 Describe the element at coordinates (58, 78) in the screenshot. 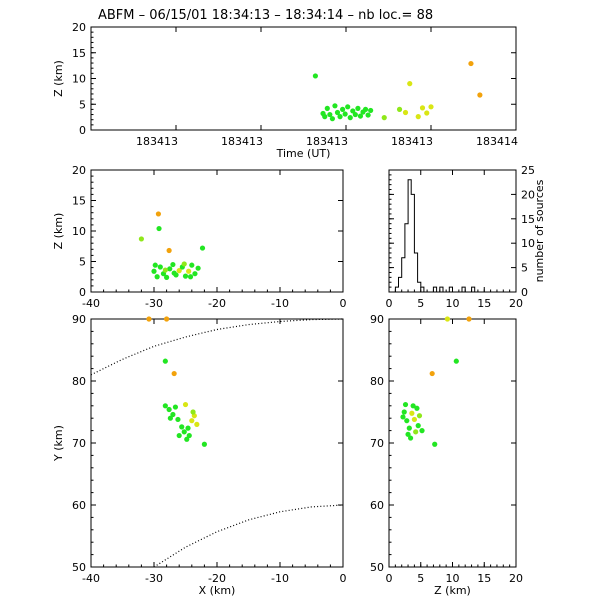

I see `y-axis-label: Z (km)` at that location.